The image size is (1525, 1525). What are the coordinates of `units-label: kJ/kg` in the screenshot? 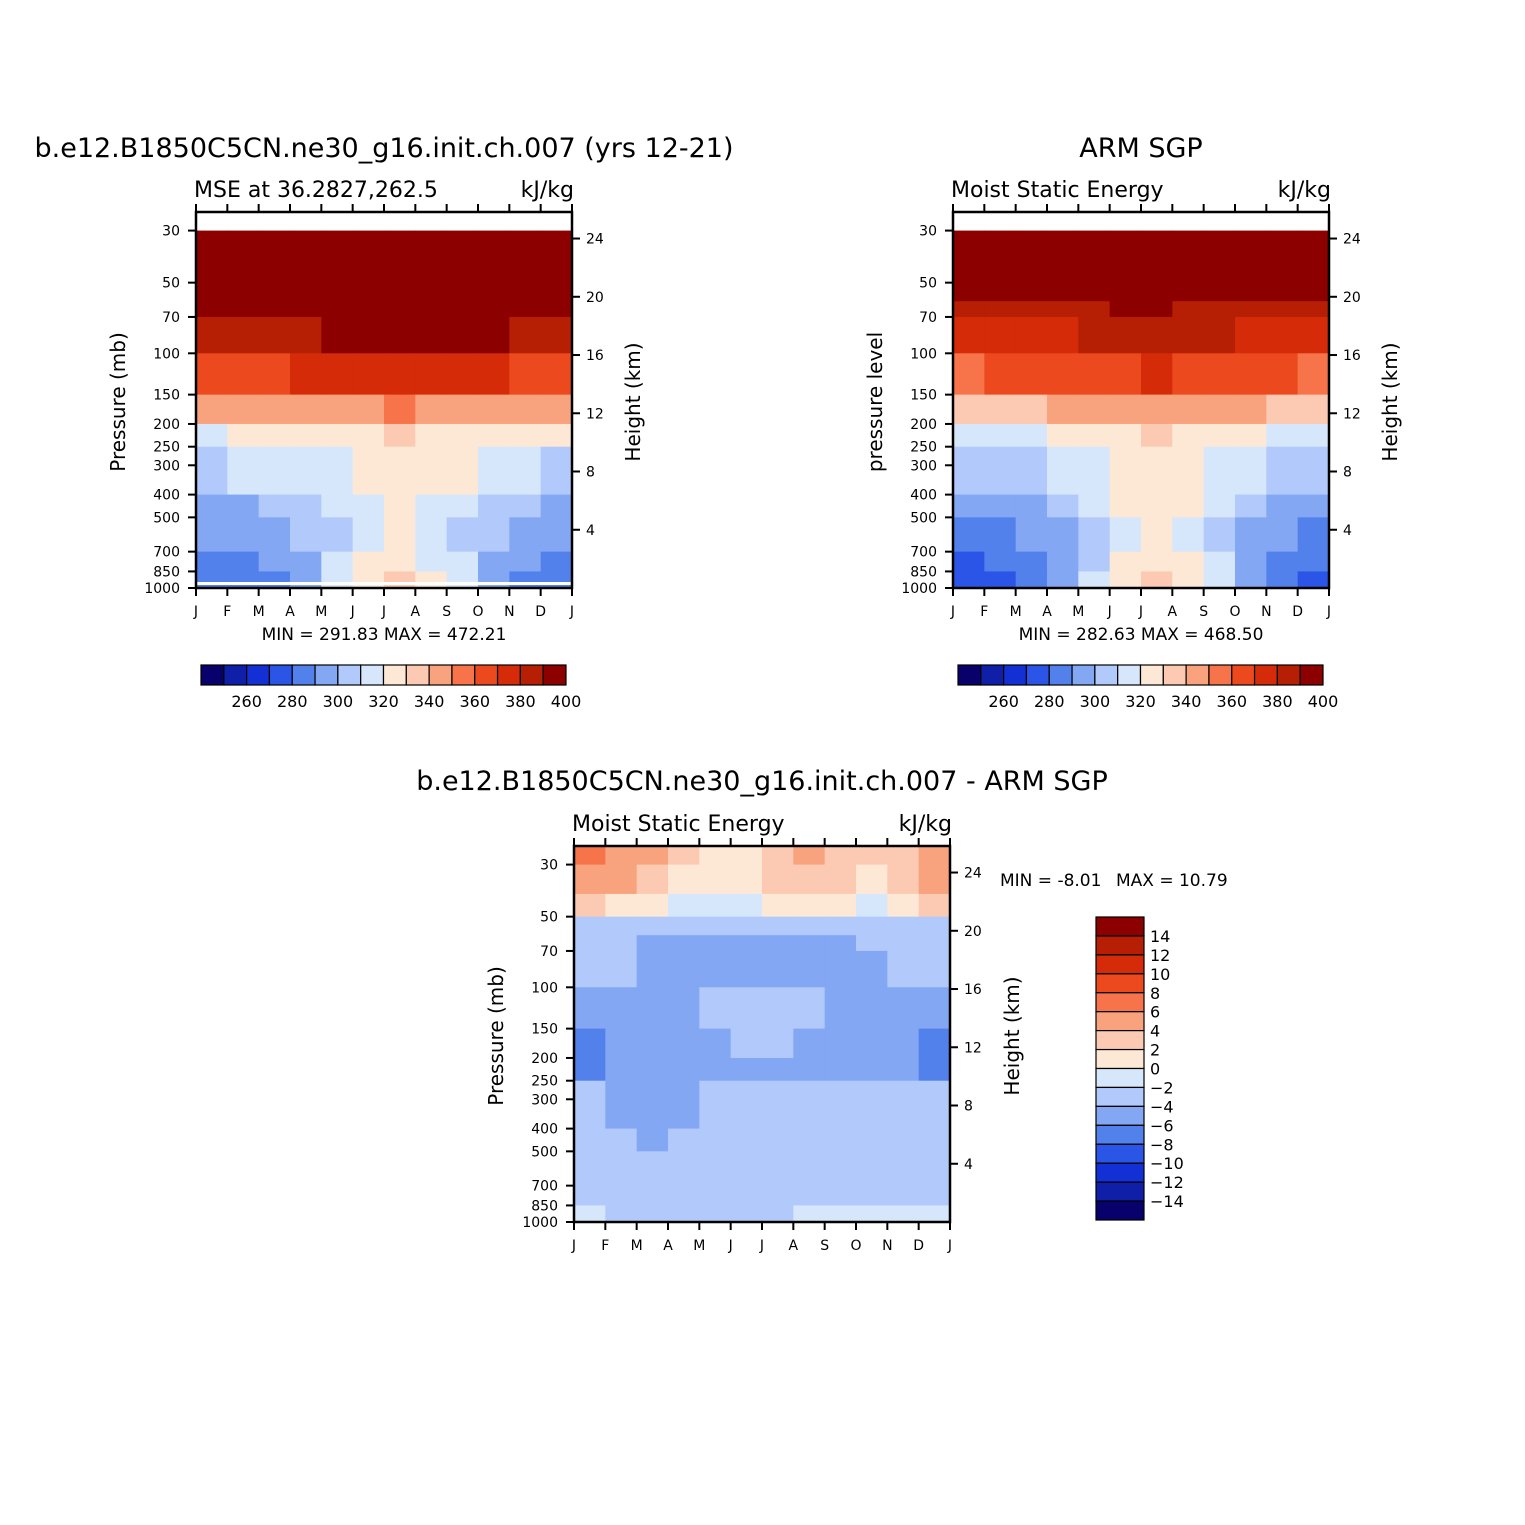 It's located at (547, 190).